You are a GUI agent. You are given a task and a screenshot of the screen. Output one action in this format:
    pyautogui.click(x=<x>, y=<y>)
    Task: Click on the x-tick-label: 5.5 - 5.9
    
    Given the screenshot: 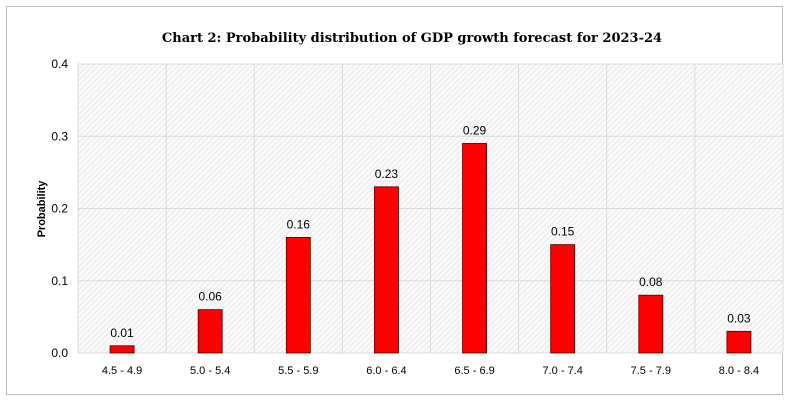 What is the action you would take?
    pyautogui.click(x=298, y=371)
    